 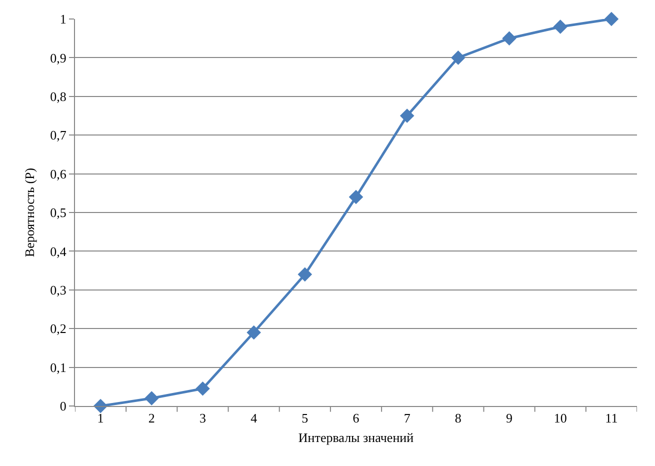 I want to click on x-tick-label: 3, so click(x=202, y=418).